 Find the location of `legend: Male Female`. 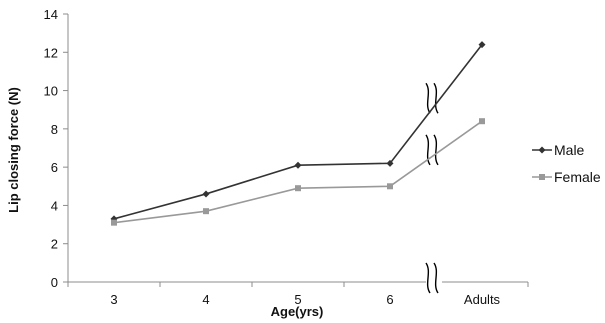

legend: Male Female is located at coordinates (566, 163).